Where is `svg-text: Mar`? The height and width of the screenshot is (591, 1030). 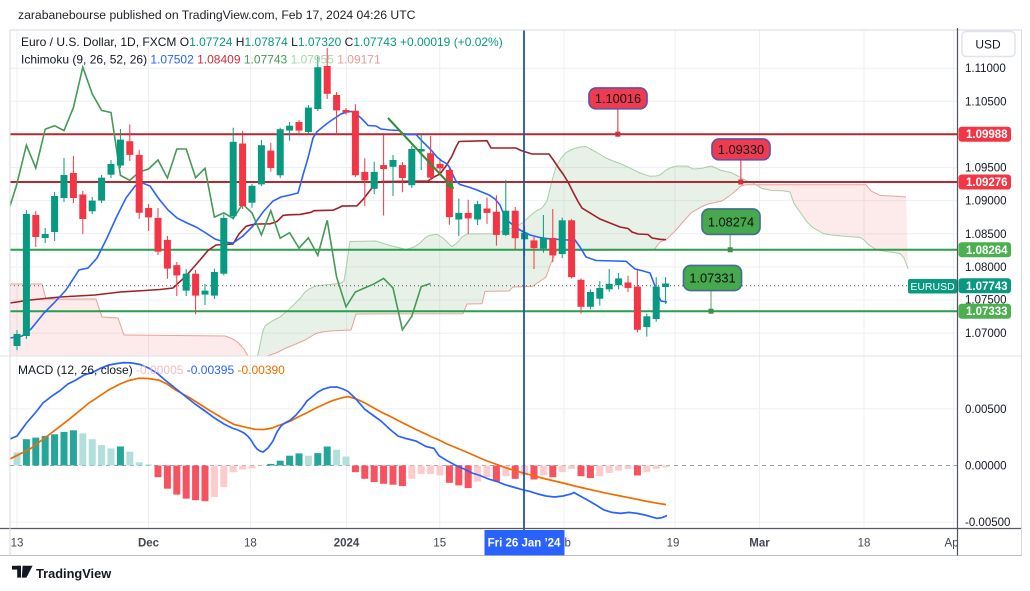 svg-text: Mar is located at coordinates (759, 544).